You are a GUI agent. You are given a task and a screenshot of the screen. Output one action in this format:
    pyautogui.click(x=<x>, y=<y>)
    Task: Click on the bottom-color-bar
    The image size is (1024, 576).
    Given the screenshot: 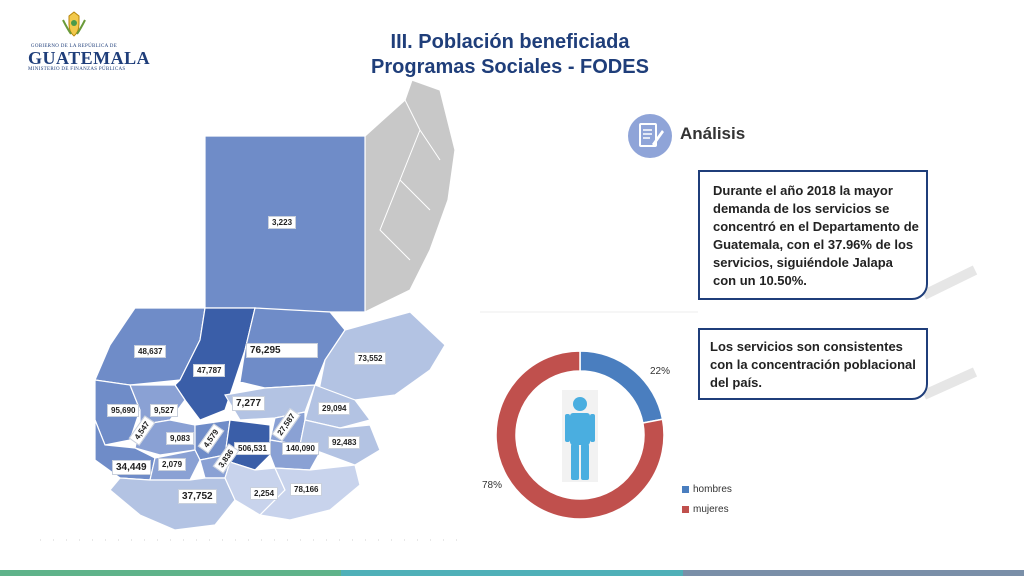 What is the action you would take?
    pyautogui.click(x=512, y=573)
    